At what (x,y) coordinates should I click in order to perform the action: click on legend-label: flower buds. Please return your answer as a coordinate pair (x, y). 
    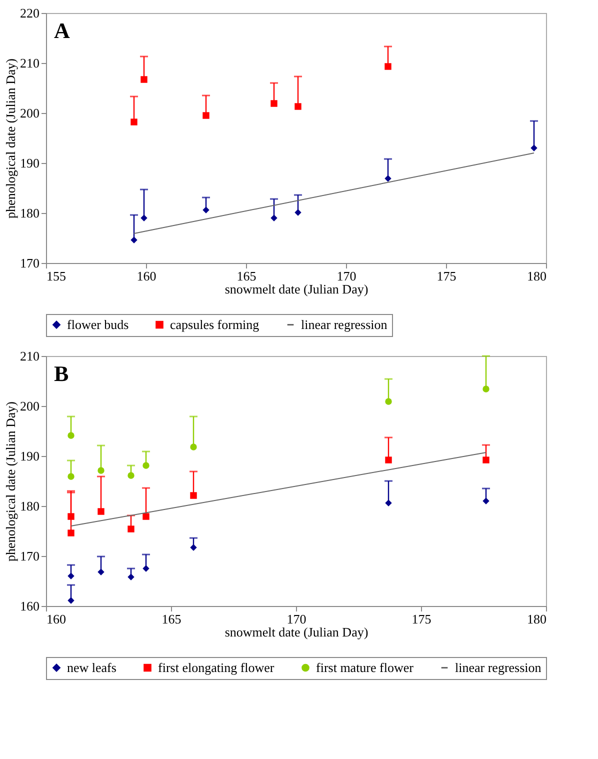
    Looking at the image, I should click on (98, 324).